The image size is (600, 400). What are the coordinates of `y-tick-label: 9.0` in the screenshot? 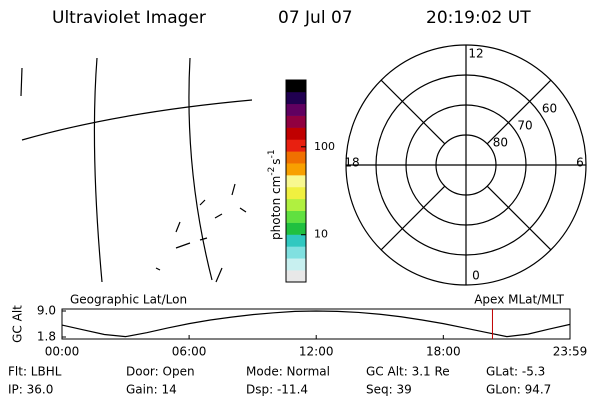 It's located at (46, 311).